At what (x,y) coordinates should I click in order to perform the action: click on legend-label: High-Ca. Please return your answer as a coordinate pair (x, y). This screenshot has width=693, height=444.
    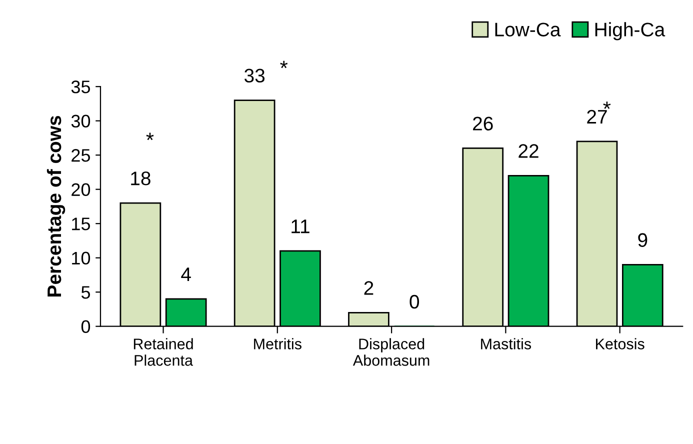
    Looking at the image, I should click on (630, 31).